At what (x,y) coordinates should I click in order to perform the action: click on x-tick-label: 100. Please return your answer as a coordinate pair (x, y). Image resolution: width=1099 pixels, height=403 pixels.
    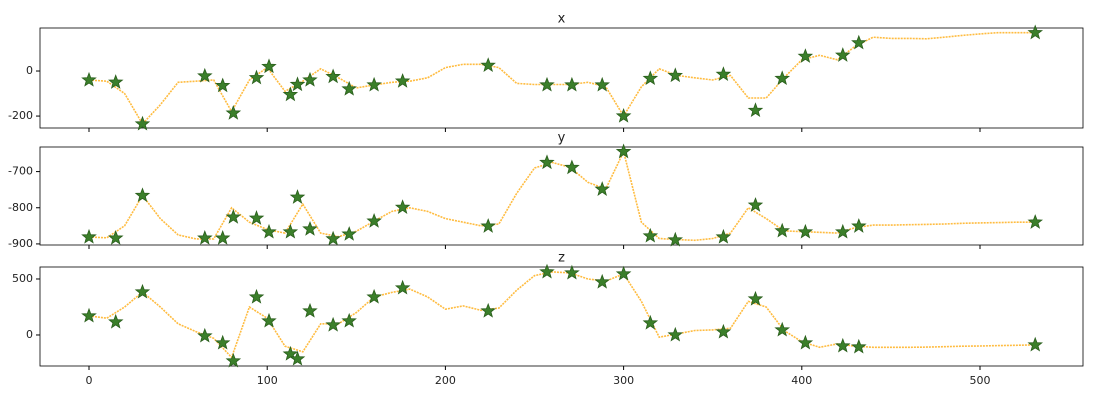
    Looking at the image, I should click on (267, 380).